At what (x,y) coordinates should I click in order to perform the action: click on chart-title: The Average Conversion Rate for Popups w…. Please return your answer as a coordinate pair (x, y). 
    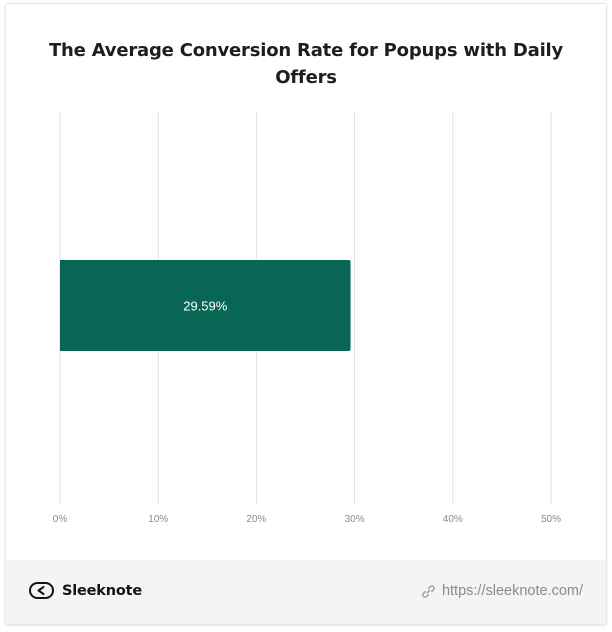
    Looking at the image, I should click on (306, 64).